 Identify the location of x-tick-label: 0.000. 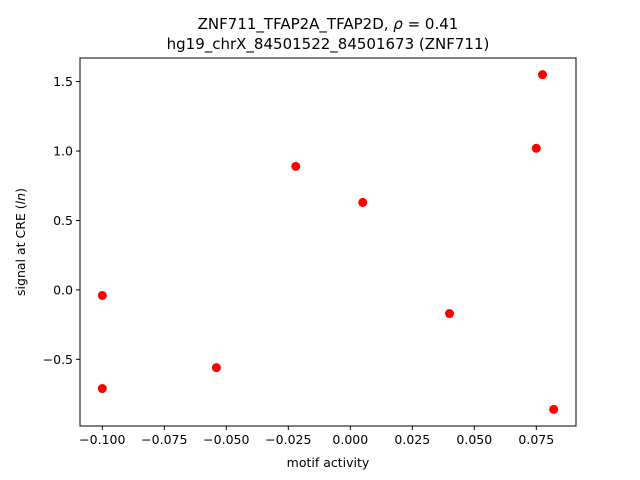
(350, 439).